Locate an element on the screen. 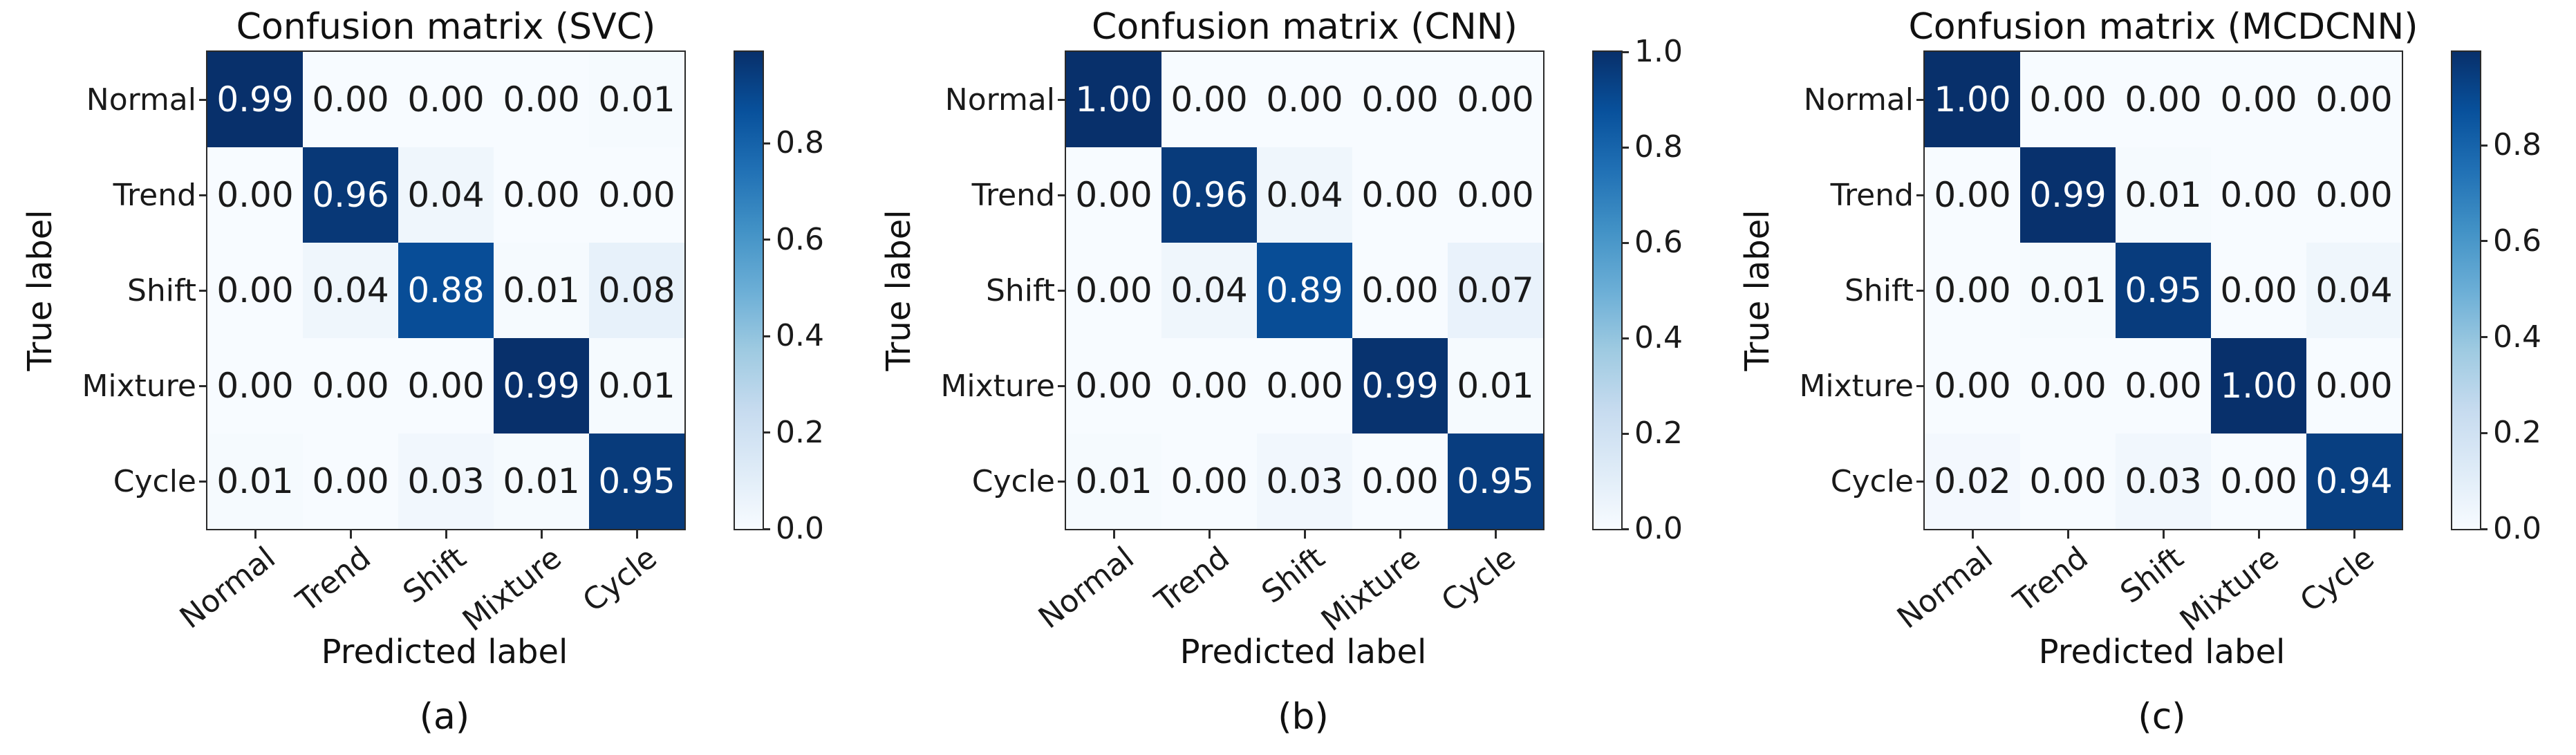 The height and width of the screenshot is (755, 2576). colorbar-tick-label: 0.6 is located at coordinates (800, 239).